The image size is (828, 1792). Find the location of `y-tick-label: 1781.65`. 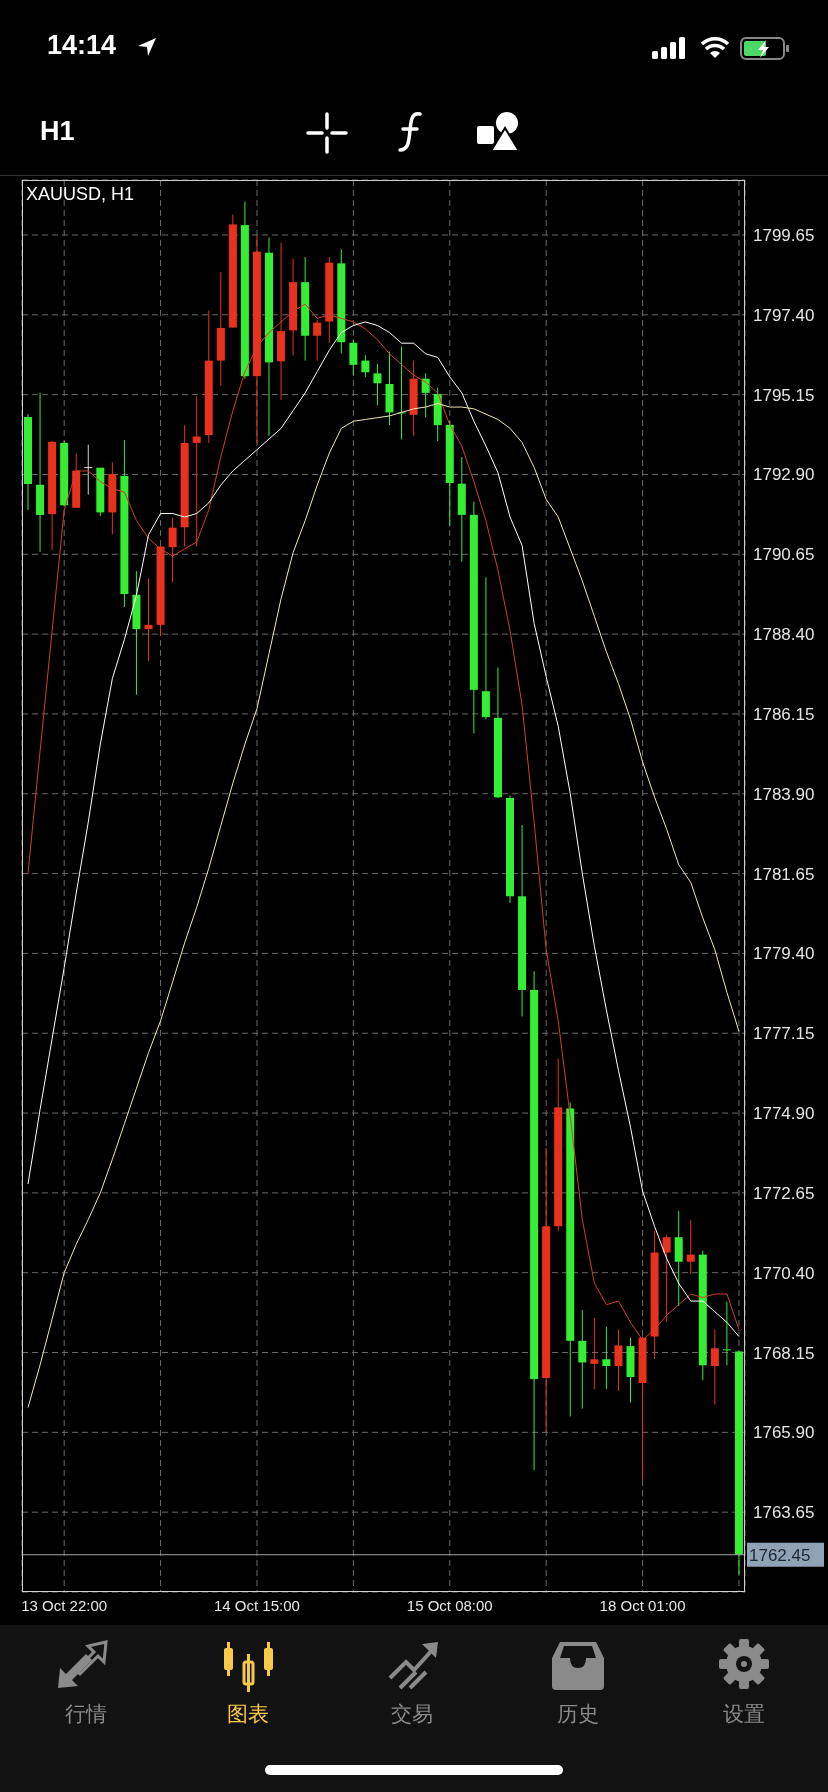

y-tick-label: 1781.65 is located at coordinates (784, 874).